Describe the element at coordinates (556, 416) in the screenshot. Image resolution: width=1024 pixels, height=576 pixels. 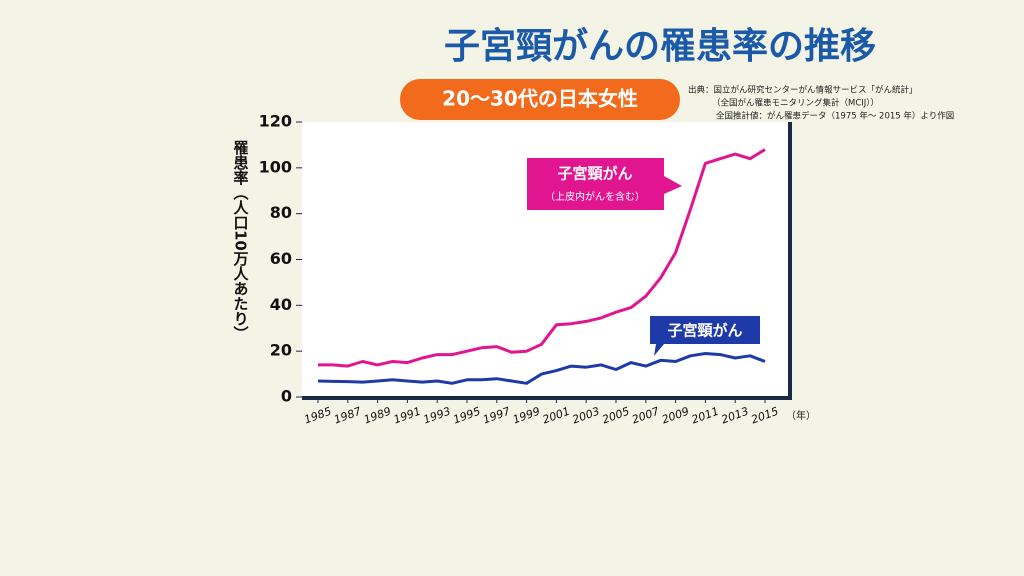
I see `x-tick-label: 2001` at that location.